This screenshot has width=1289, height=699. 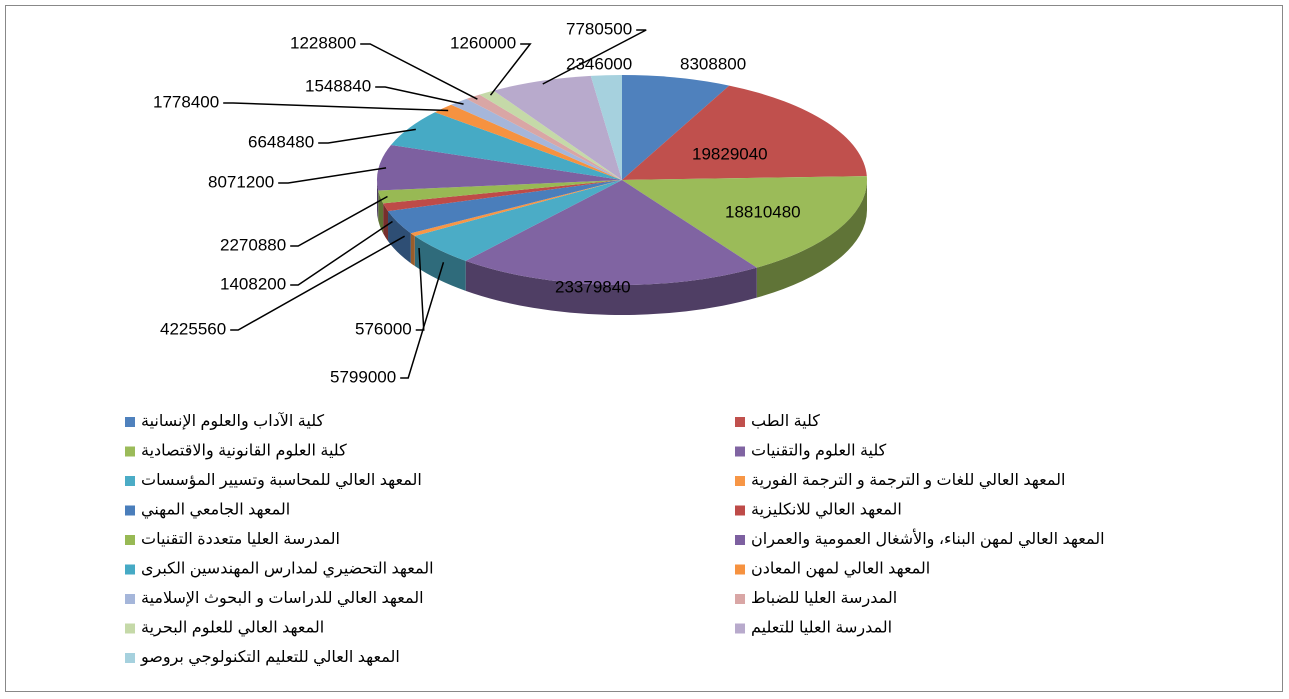 What do you see at coordinates (785, 421) in the screenshot?
I see `legend-label: كلية الطب` at bounding box center [785, 421].